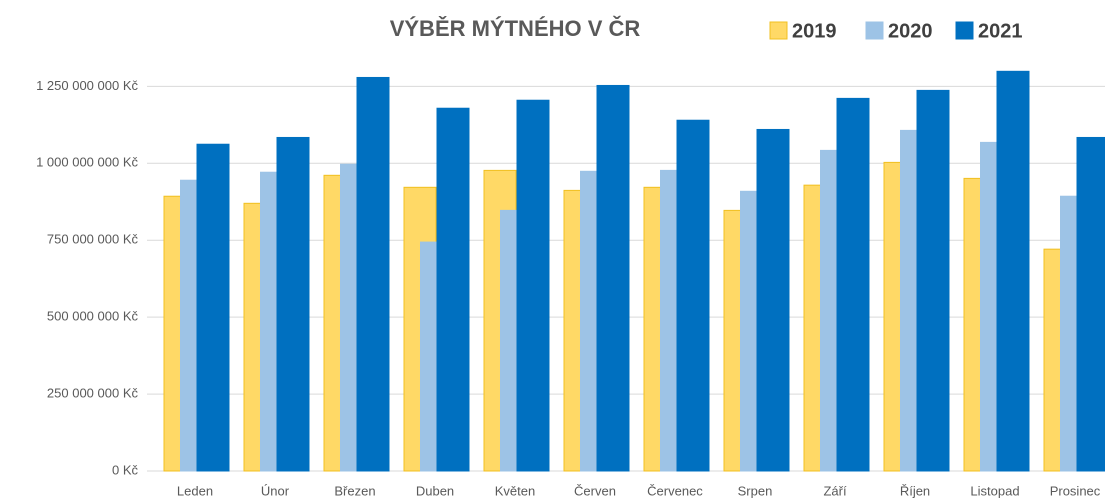 This screenshot has width=1105, height=499. I want to click on x-tick-label: Listopad, so click(994, 490).